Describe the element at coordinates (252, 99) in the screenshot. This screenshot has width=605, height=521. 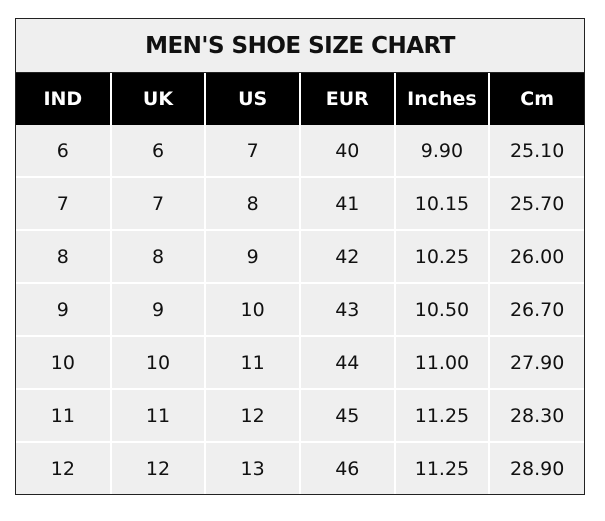
I see `column-header: US` at that location.